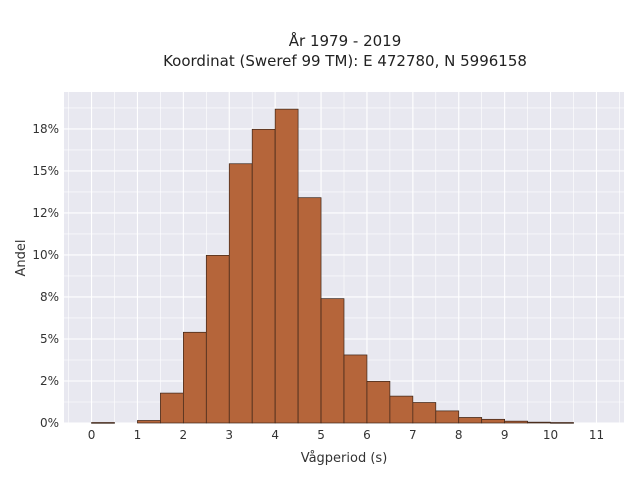  Describe the element at coordinates (45, 129) in the screenshot. I see `y-tick-label: 18%` at that location.